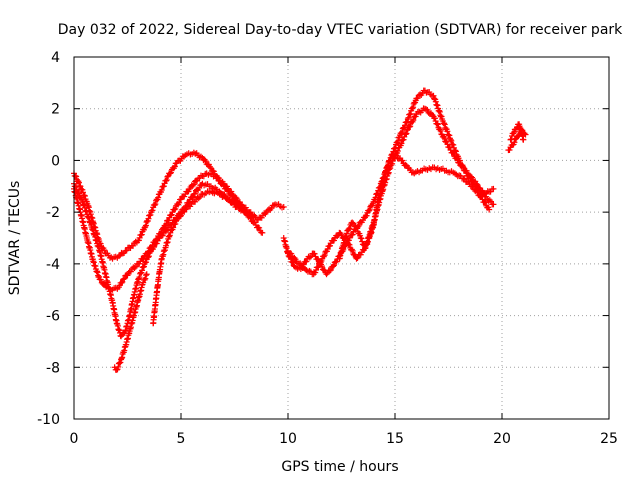  What do you see at coordinates (48, 420) in the screenshot?
I see `y-tick-label: -10` at bounding box center [48, 420].